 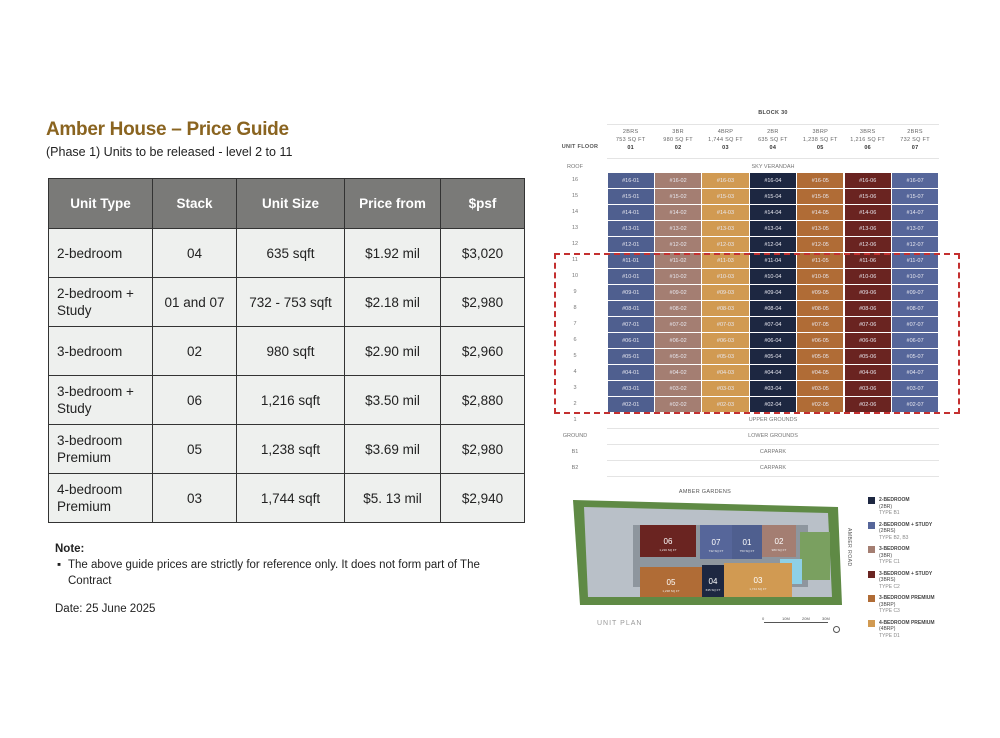 I want to click on unit-cell: #13-01, so click(x=630, y=228).